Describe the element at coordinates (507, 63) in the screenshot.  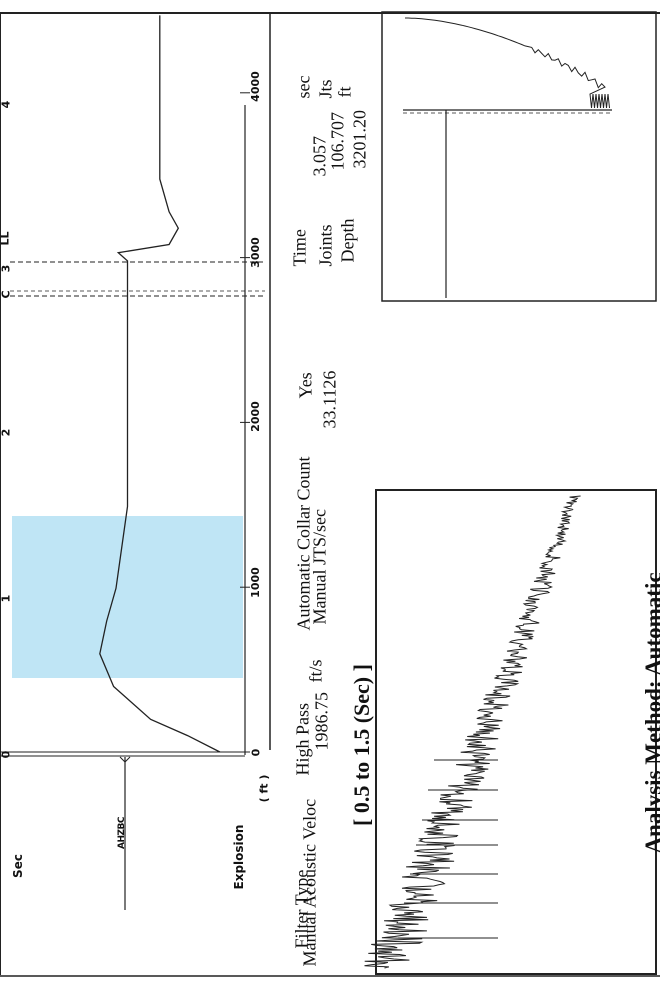
I see `detail-acoustic-trace` at that location.